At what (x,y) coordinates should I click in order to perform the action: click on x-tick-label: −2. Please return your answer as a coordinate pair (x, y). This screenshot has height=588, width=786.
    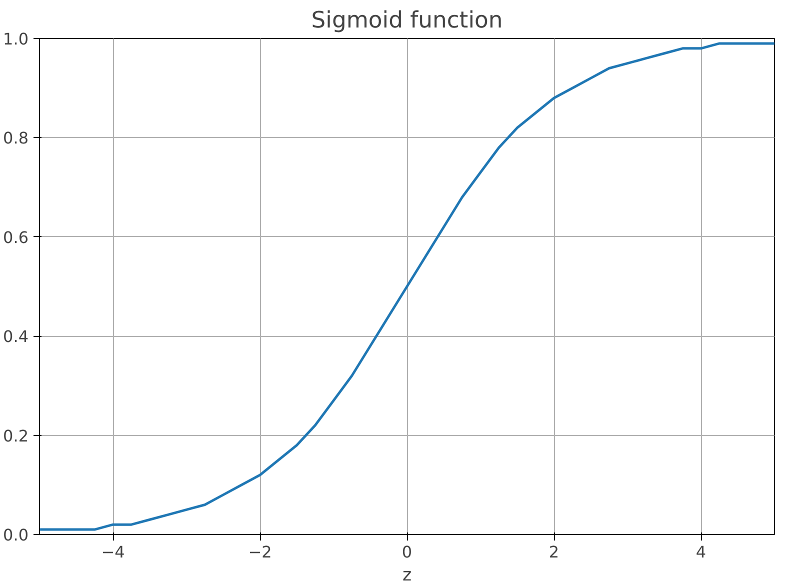
    Looking at the image, I should click on (260, 552).